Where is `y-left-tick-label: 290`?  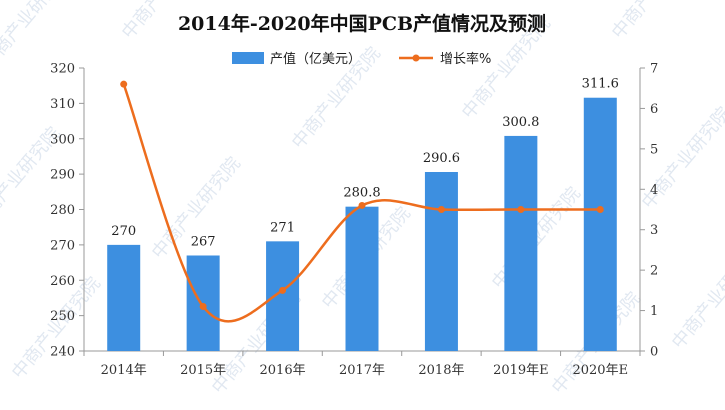 y-left-tick-label: 290 is located at coordinates (62, 175).